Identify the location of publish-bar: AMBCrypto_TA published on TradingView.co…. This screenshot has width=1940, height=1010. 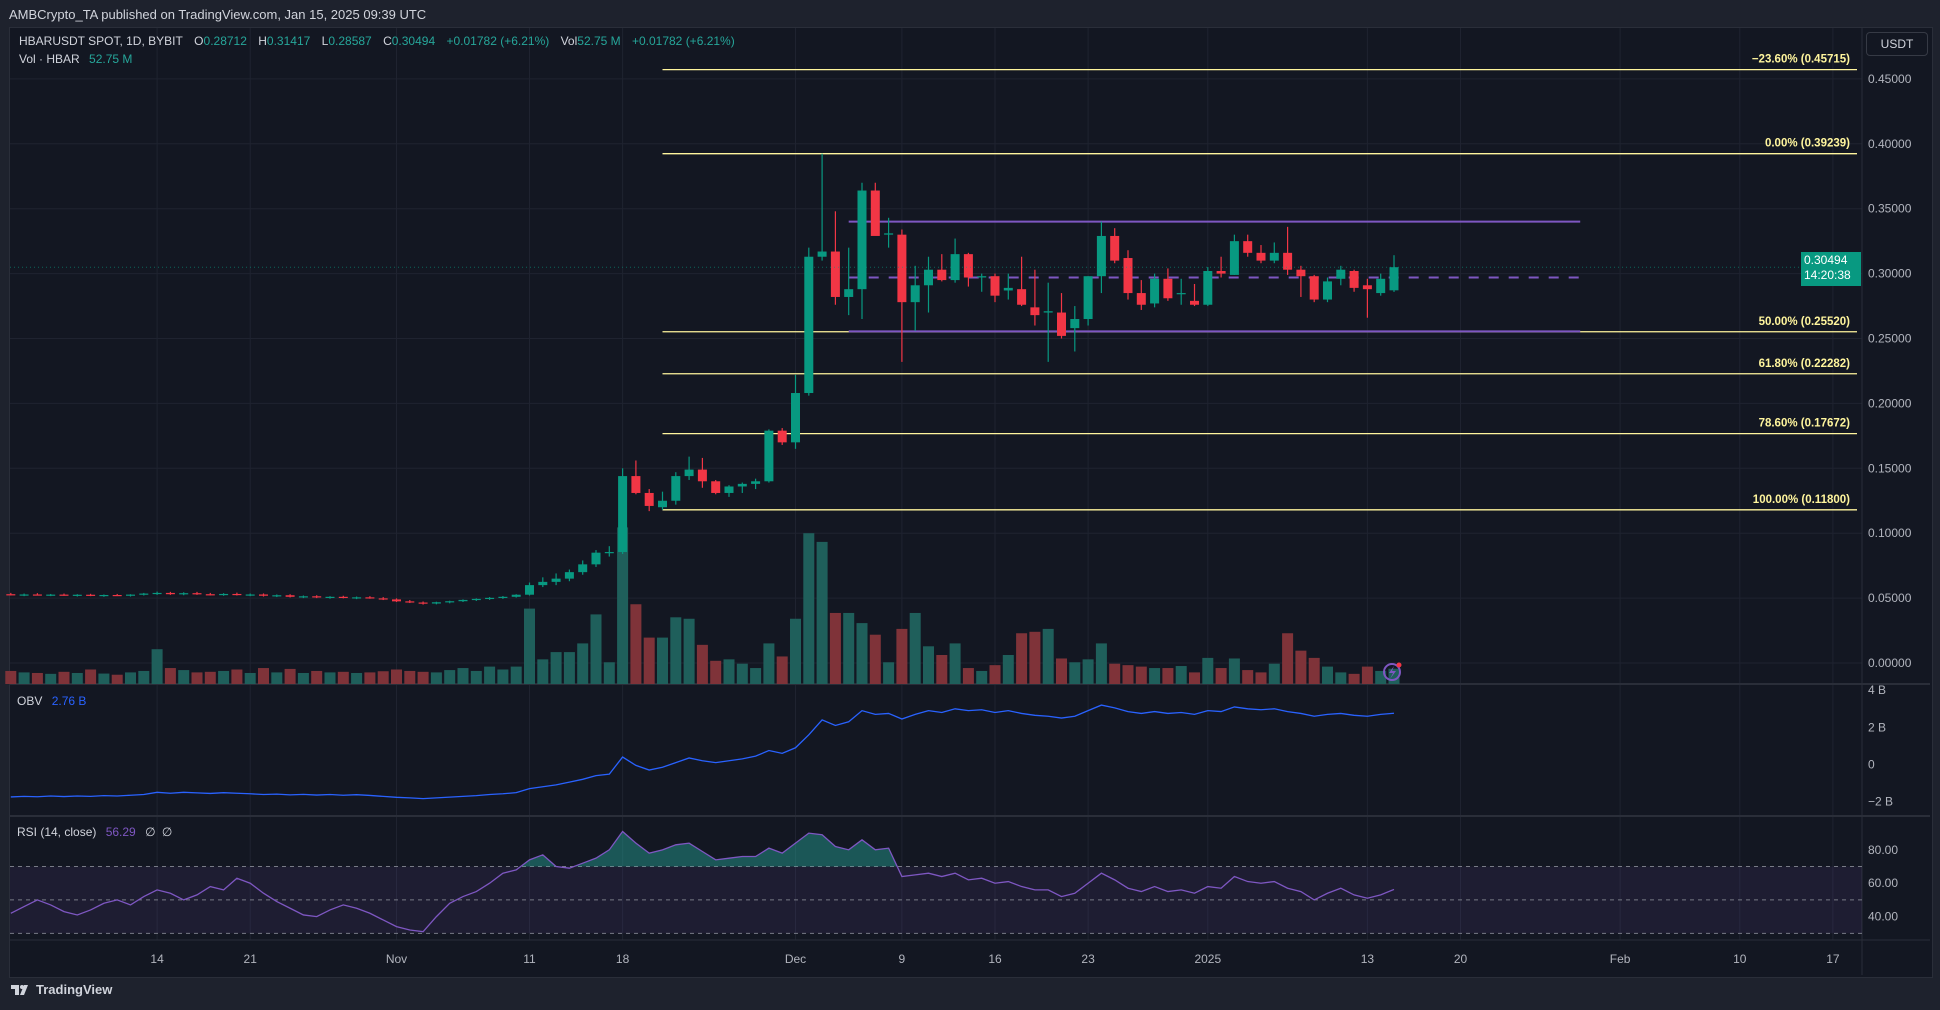
(970, 14).